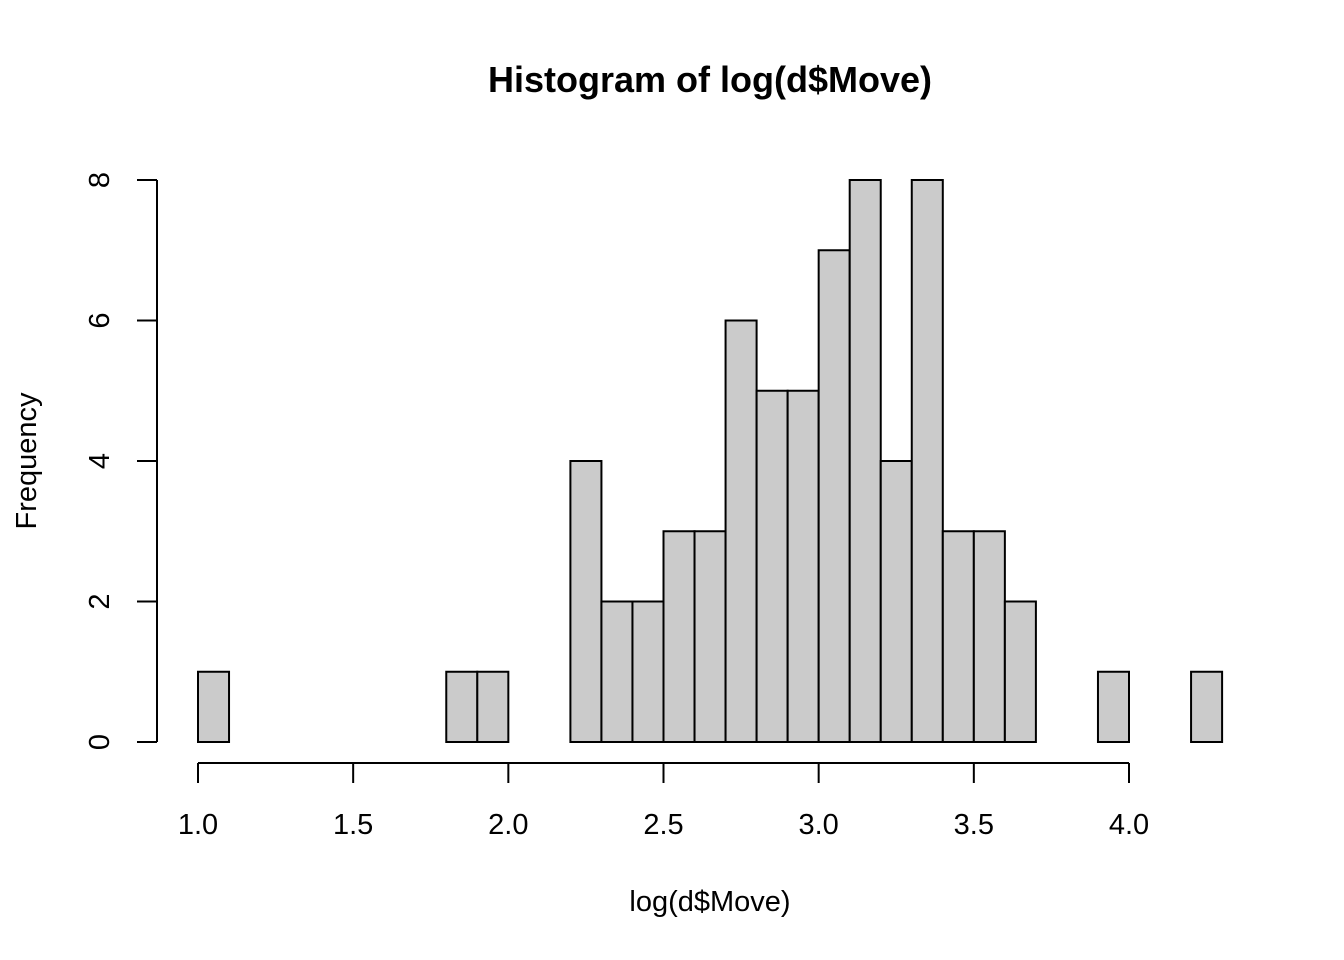 The height and width of the screenshot is (960, 1344). I want to click on y-tick-label: 2, so click(100, 601).